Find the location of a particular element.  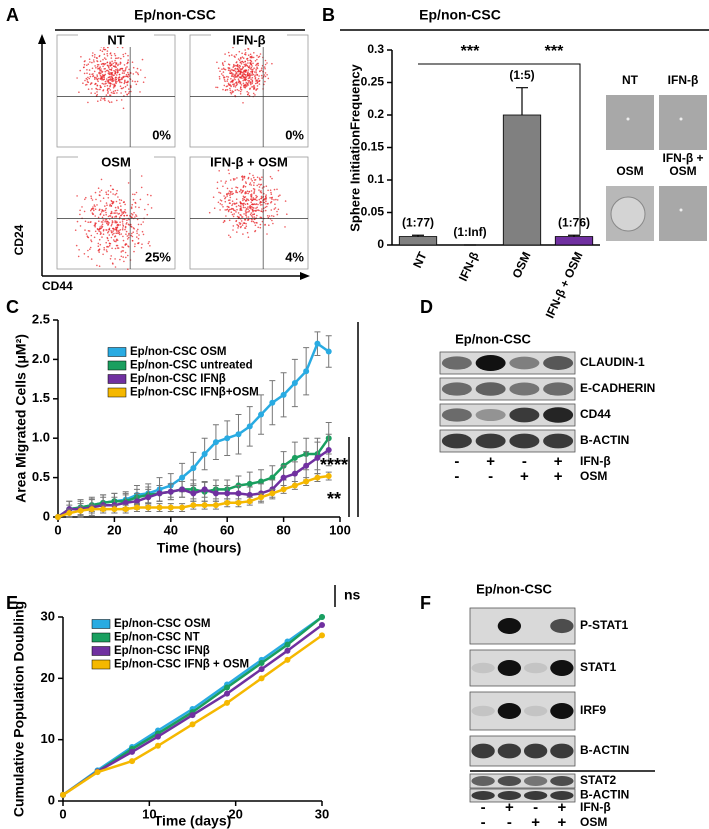

blot-strip is located at coordinates (507, 389).